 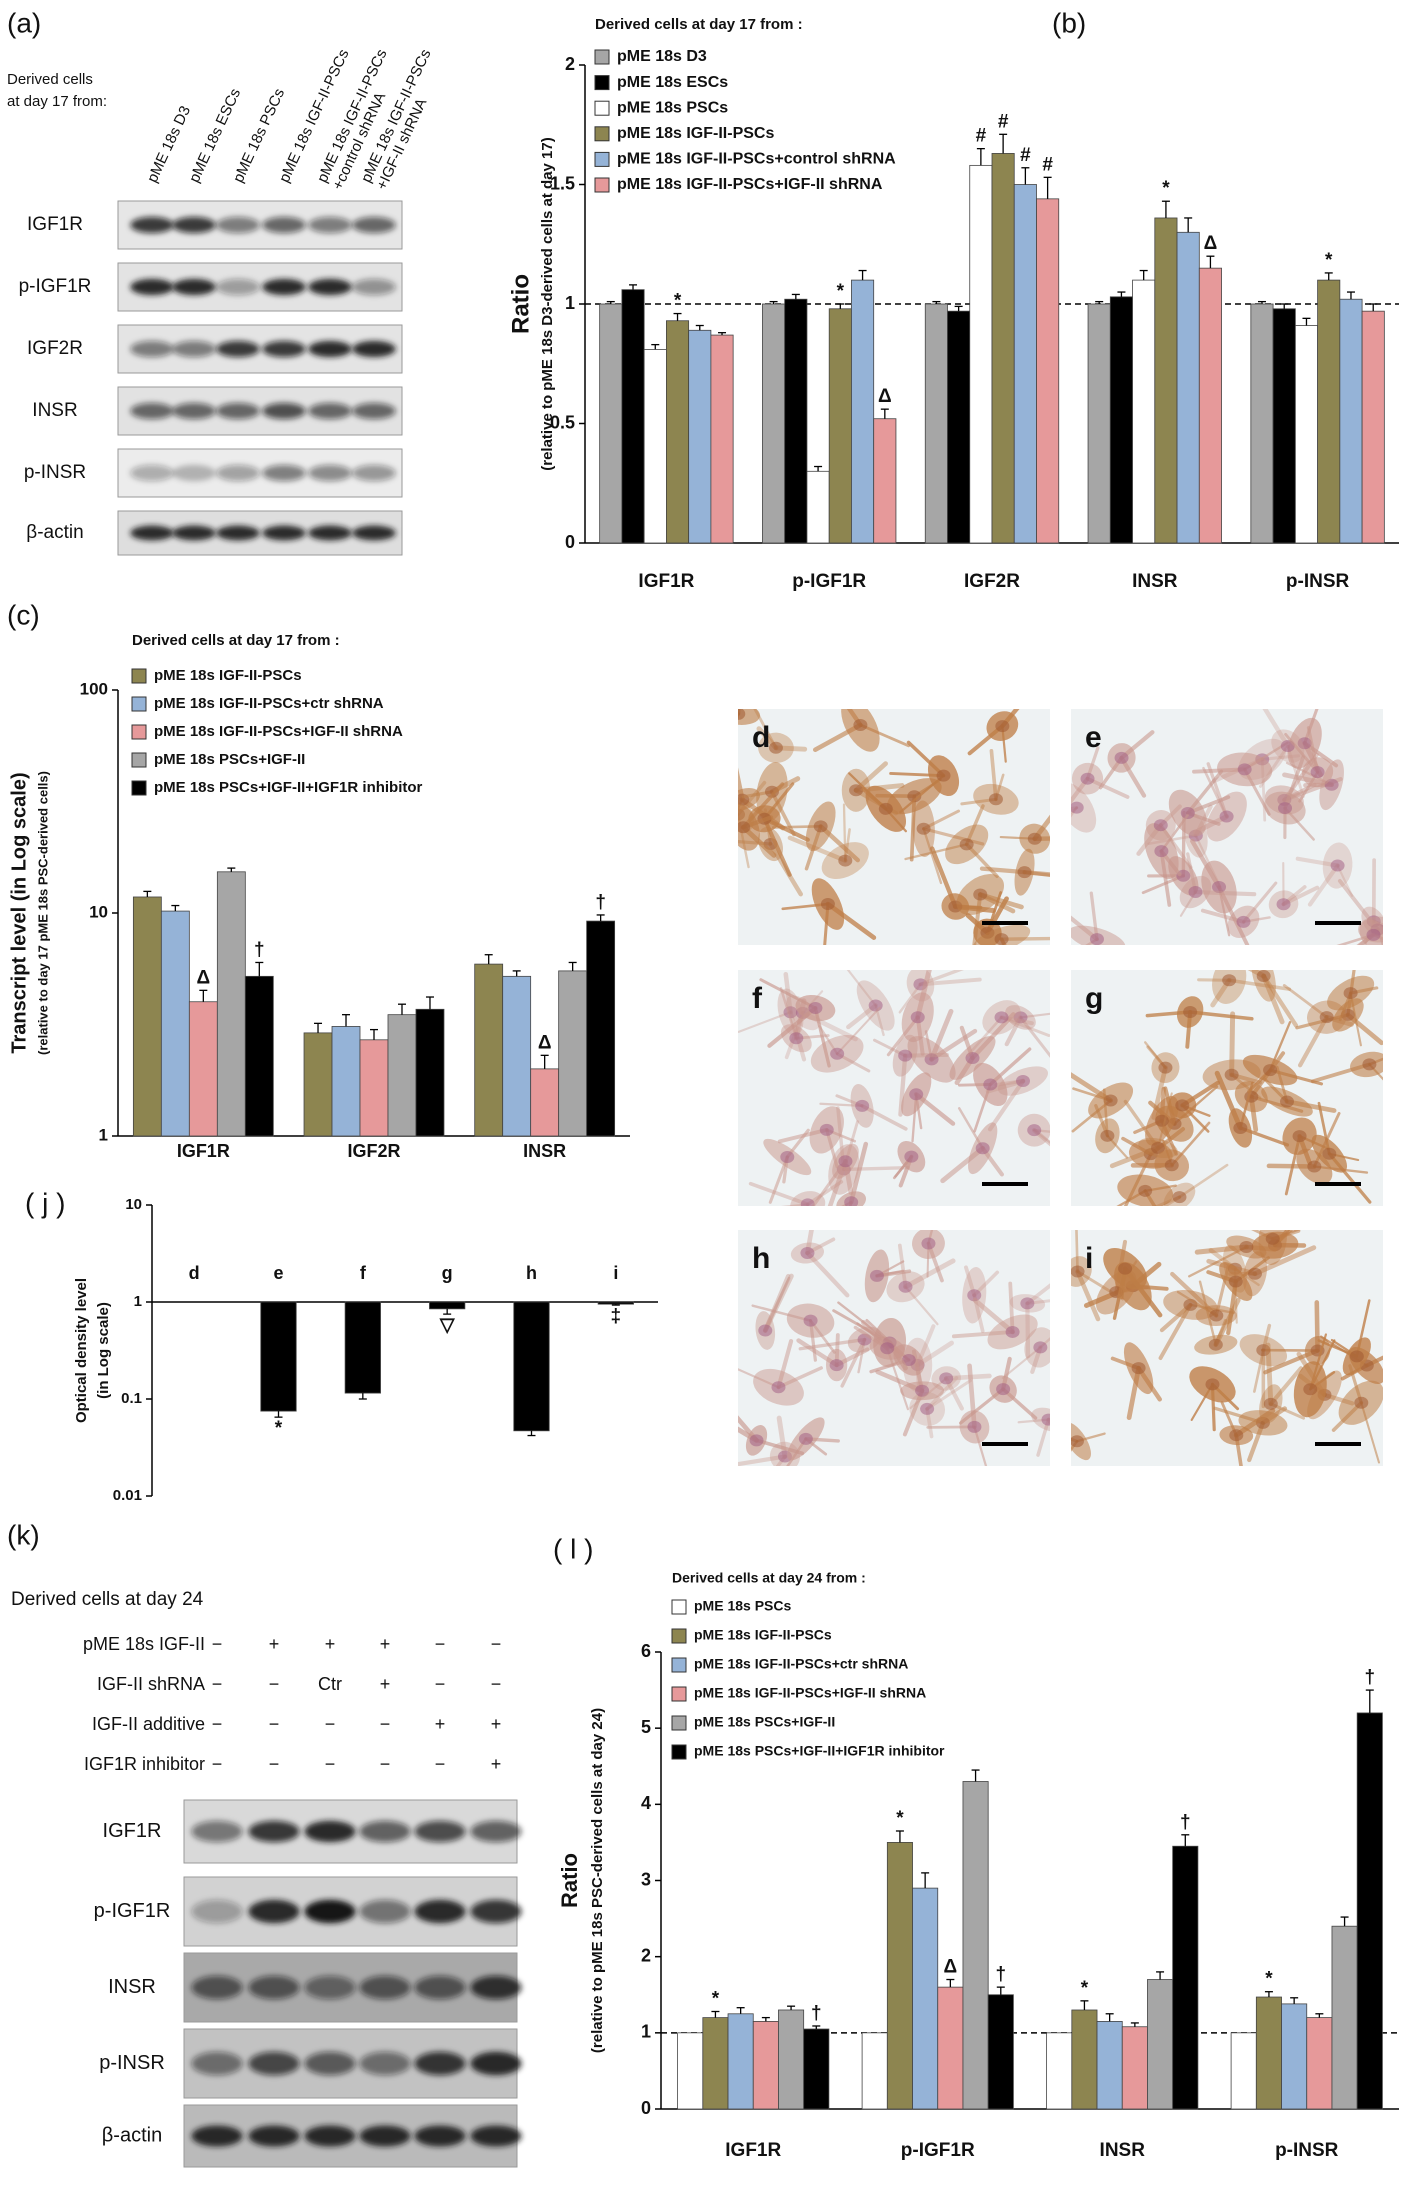 I want to click on legend-title: Derived cells at day 24 from :, so click(x=769, y=1578).